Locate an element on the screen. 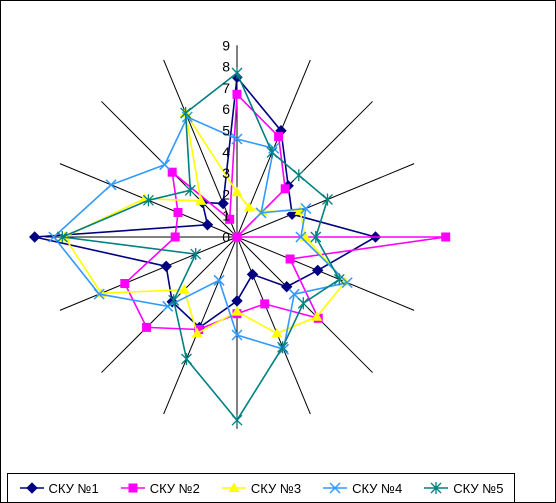 This screenshot has width=556, height=503. r-tick-label: 0 is located at coordinates (226, 237).